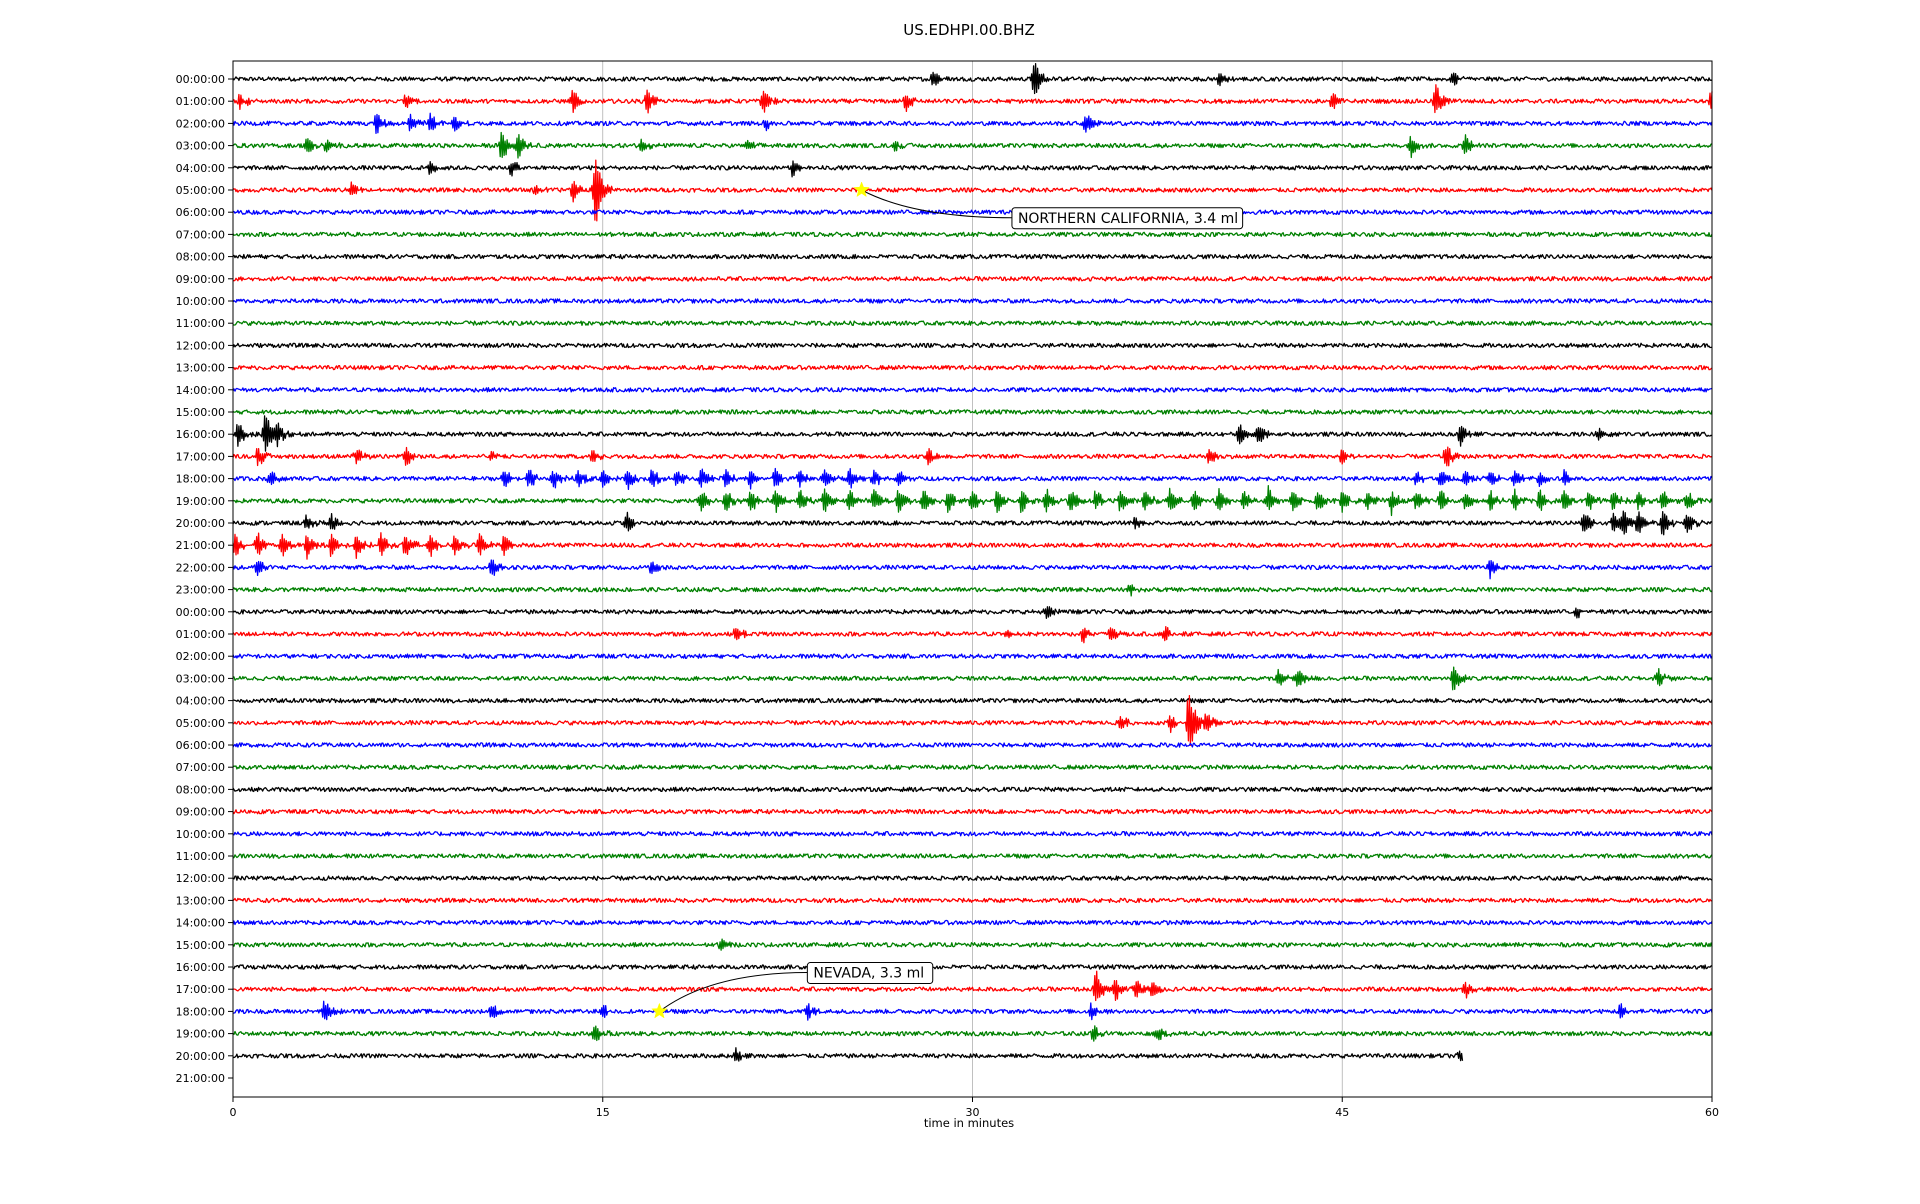 Image resolution: width=1920 pixels, height=1204 pixels. Describe the element at coordinates (969, 30) in the screenshot. I see `chart-title: US.EDHPI.00.BHZ` at that location.